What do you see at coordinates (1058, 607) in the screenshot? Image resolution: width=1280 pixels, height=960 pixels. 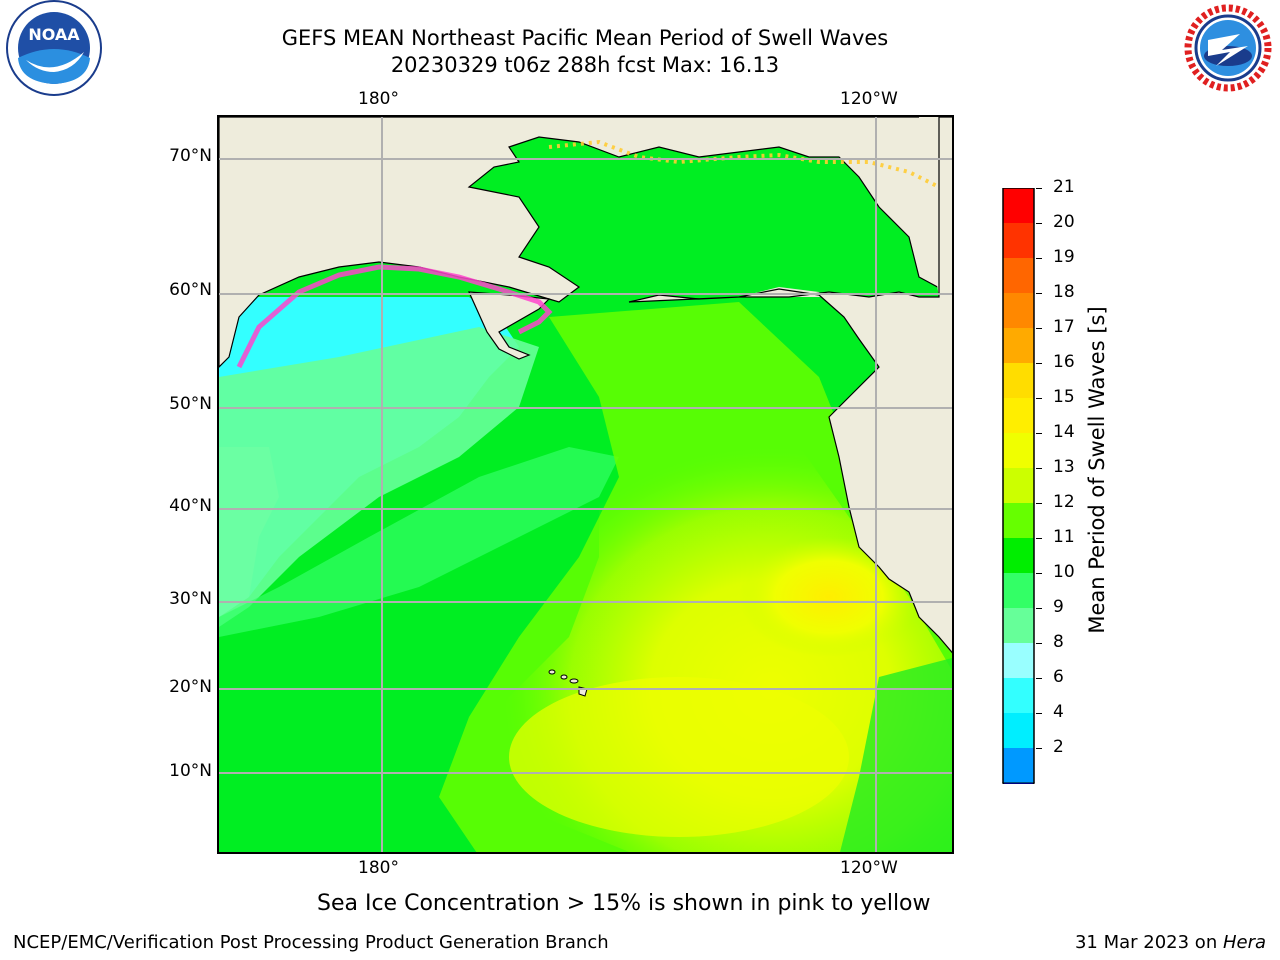 I see `colorbar-tick-label: 9` at bounding box center [1058, 607].